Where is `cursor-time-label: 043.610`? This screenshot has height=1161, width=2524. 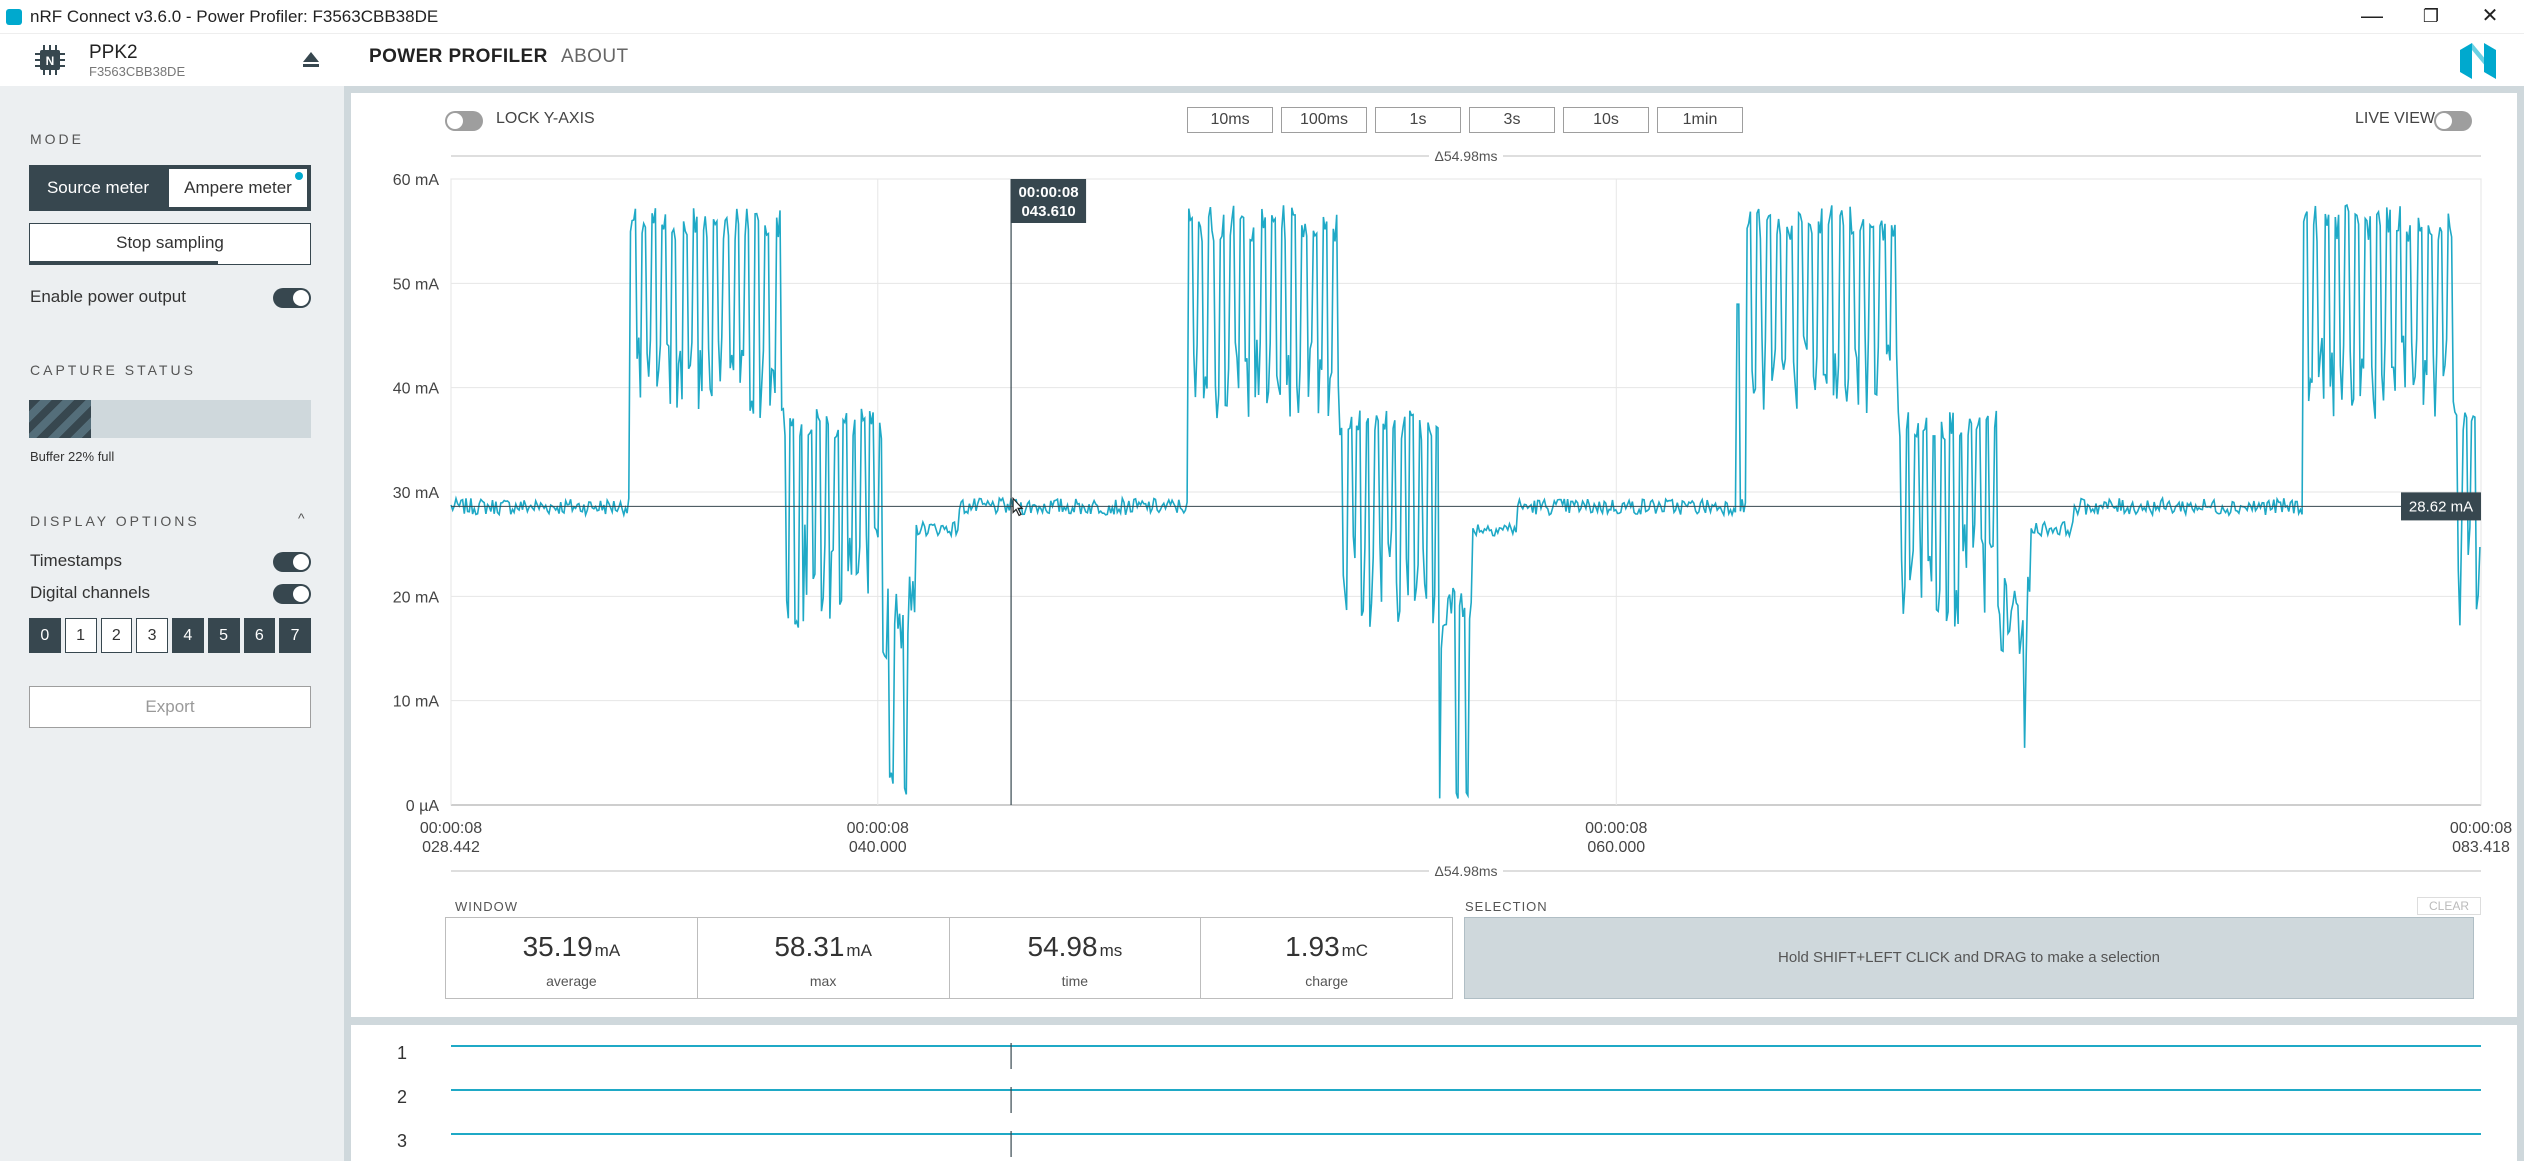
cursor-time-label: 043.610 is located at coordinates (1048, 211).